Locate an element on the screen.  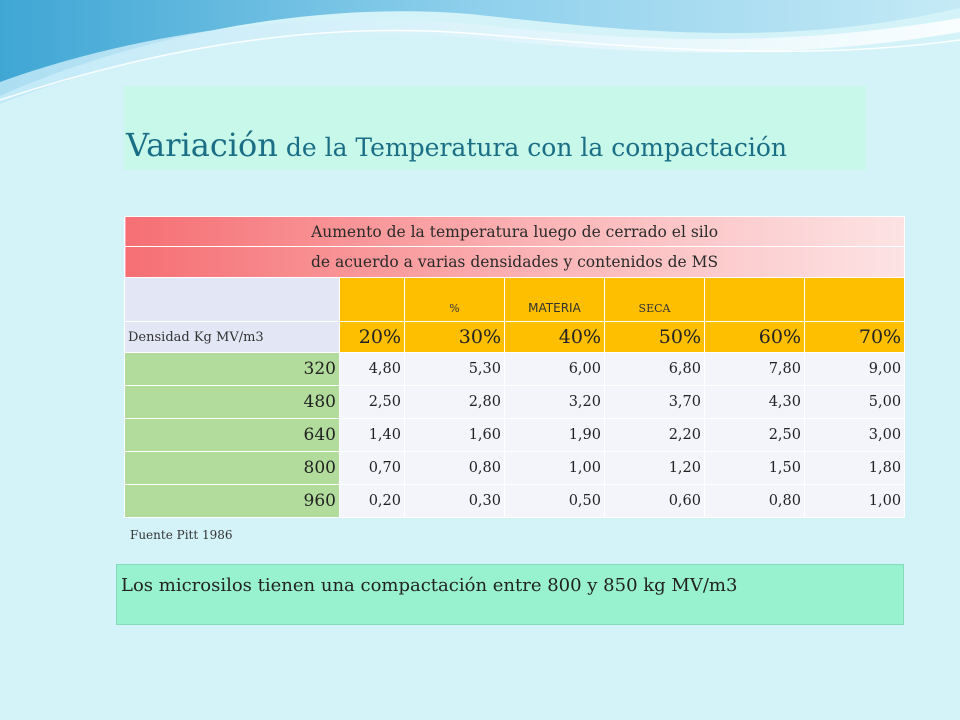
table-row: 480 2,50 2,80 3,20 3,70 4,30 5,00 is located at coordinates (515, 402).